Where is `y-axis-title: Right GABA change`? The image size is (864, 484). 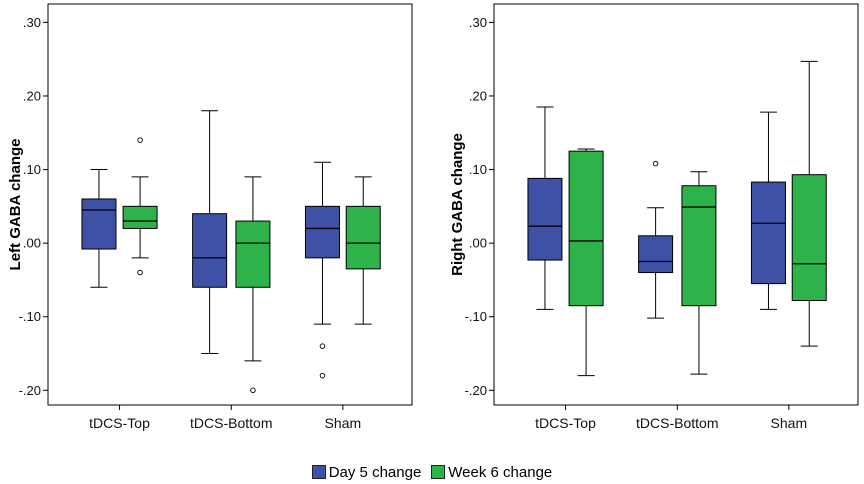
y-axis-title: Right GABA change is located at coordinates (457, 204).